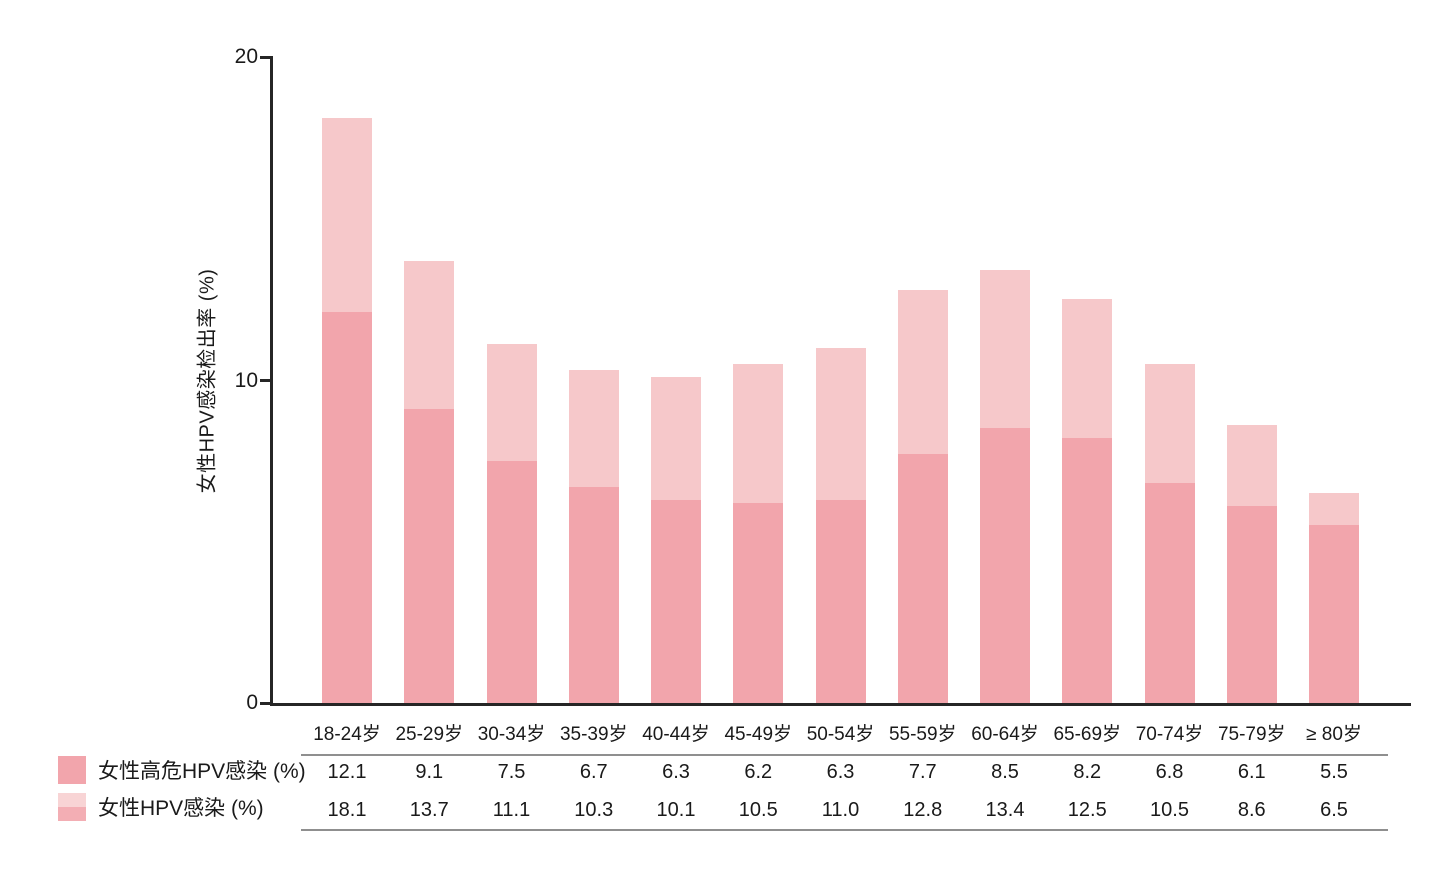  Describe the element at coordinates (1087, 772) in the screenshot. I see `table-cell-high-risk: 8.2` at that location.